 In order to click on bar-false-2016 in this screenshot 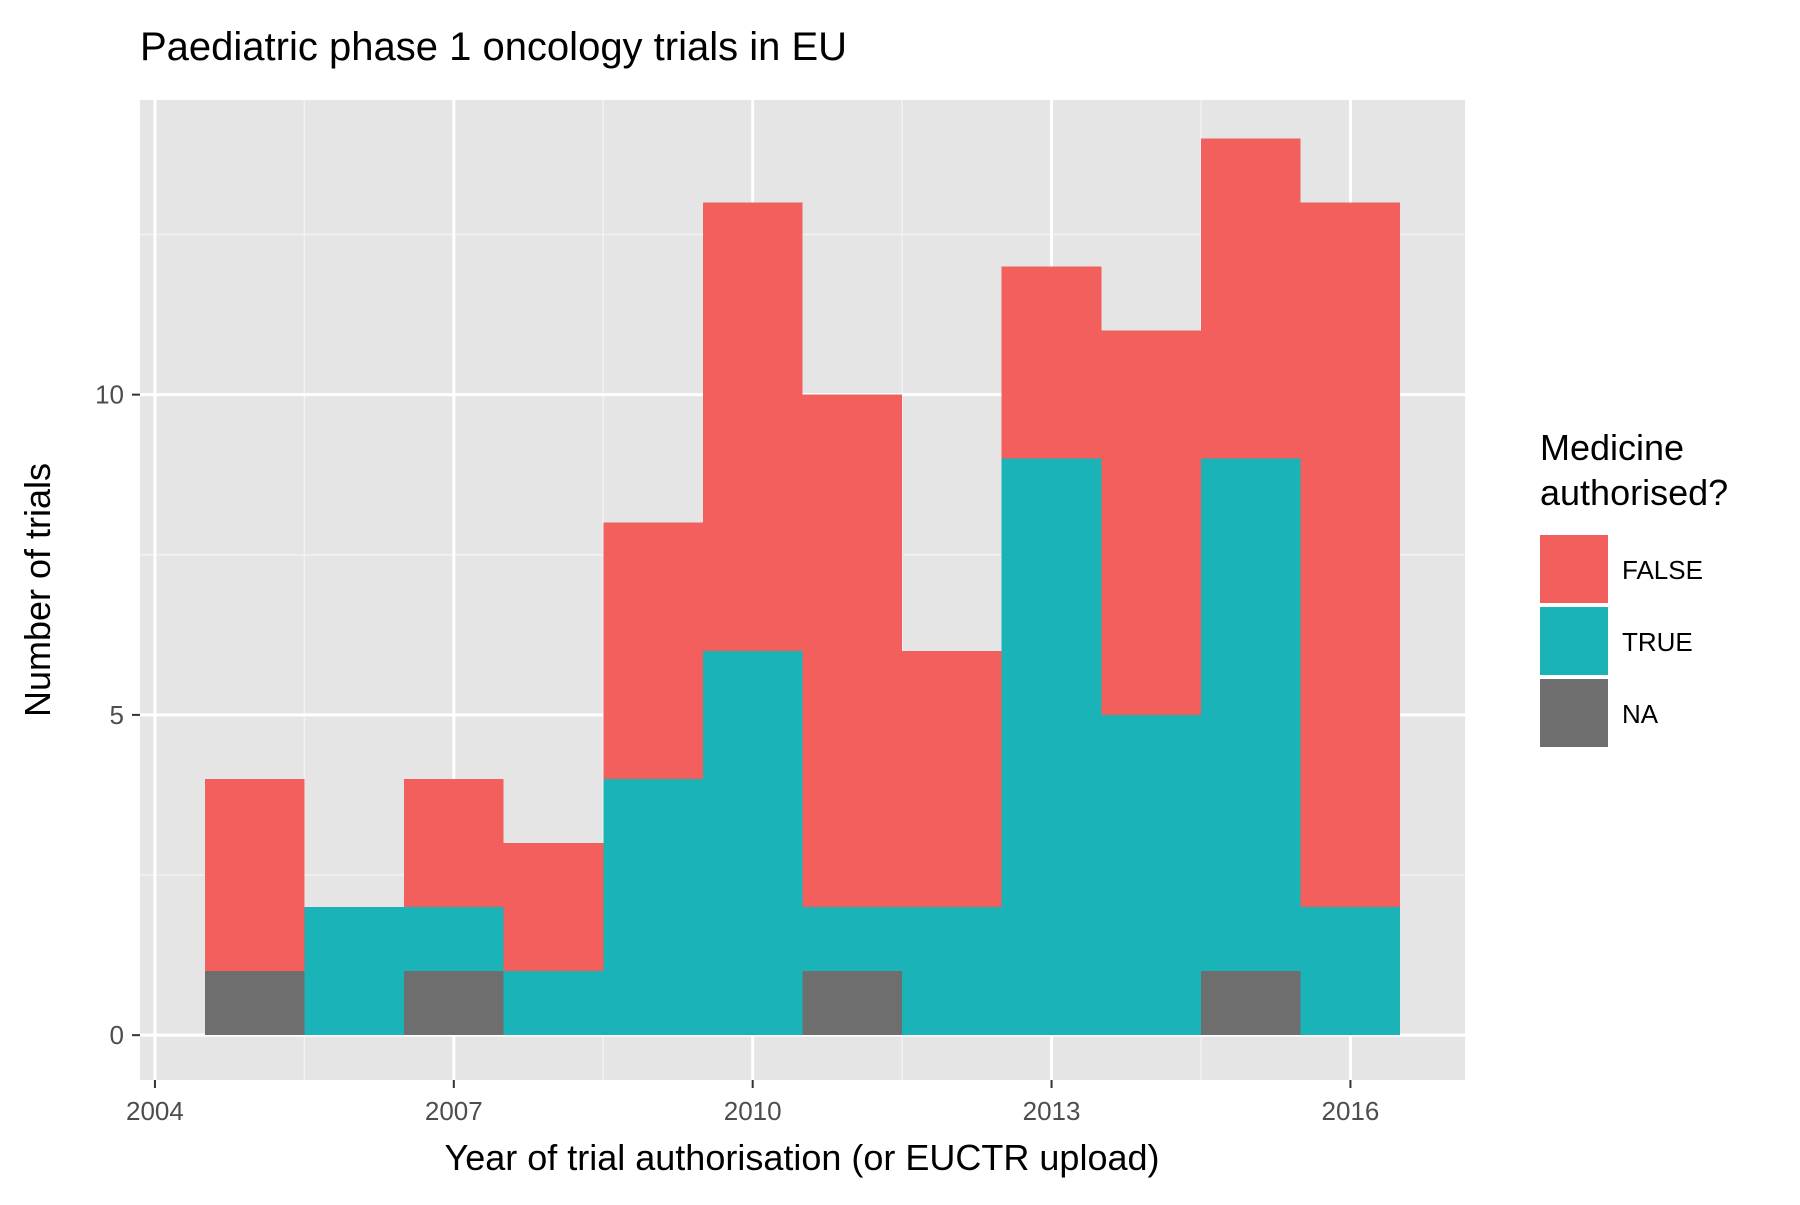, I will do `click(1350, 555)`.